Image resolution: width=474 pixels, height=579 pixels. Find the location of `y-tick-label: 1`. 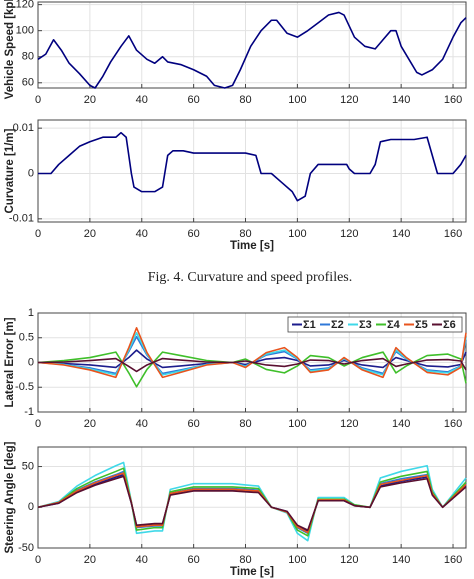

y-tick-label: 1 is located at coordinates (31, 313).